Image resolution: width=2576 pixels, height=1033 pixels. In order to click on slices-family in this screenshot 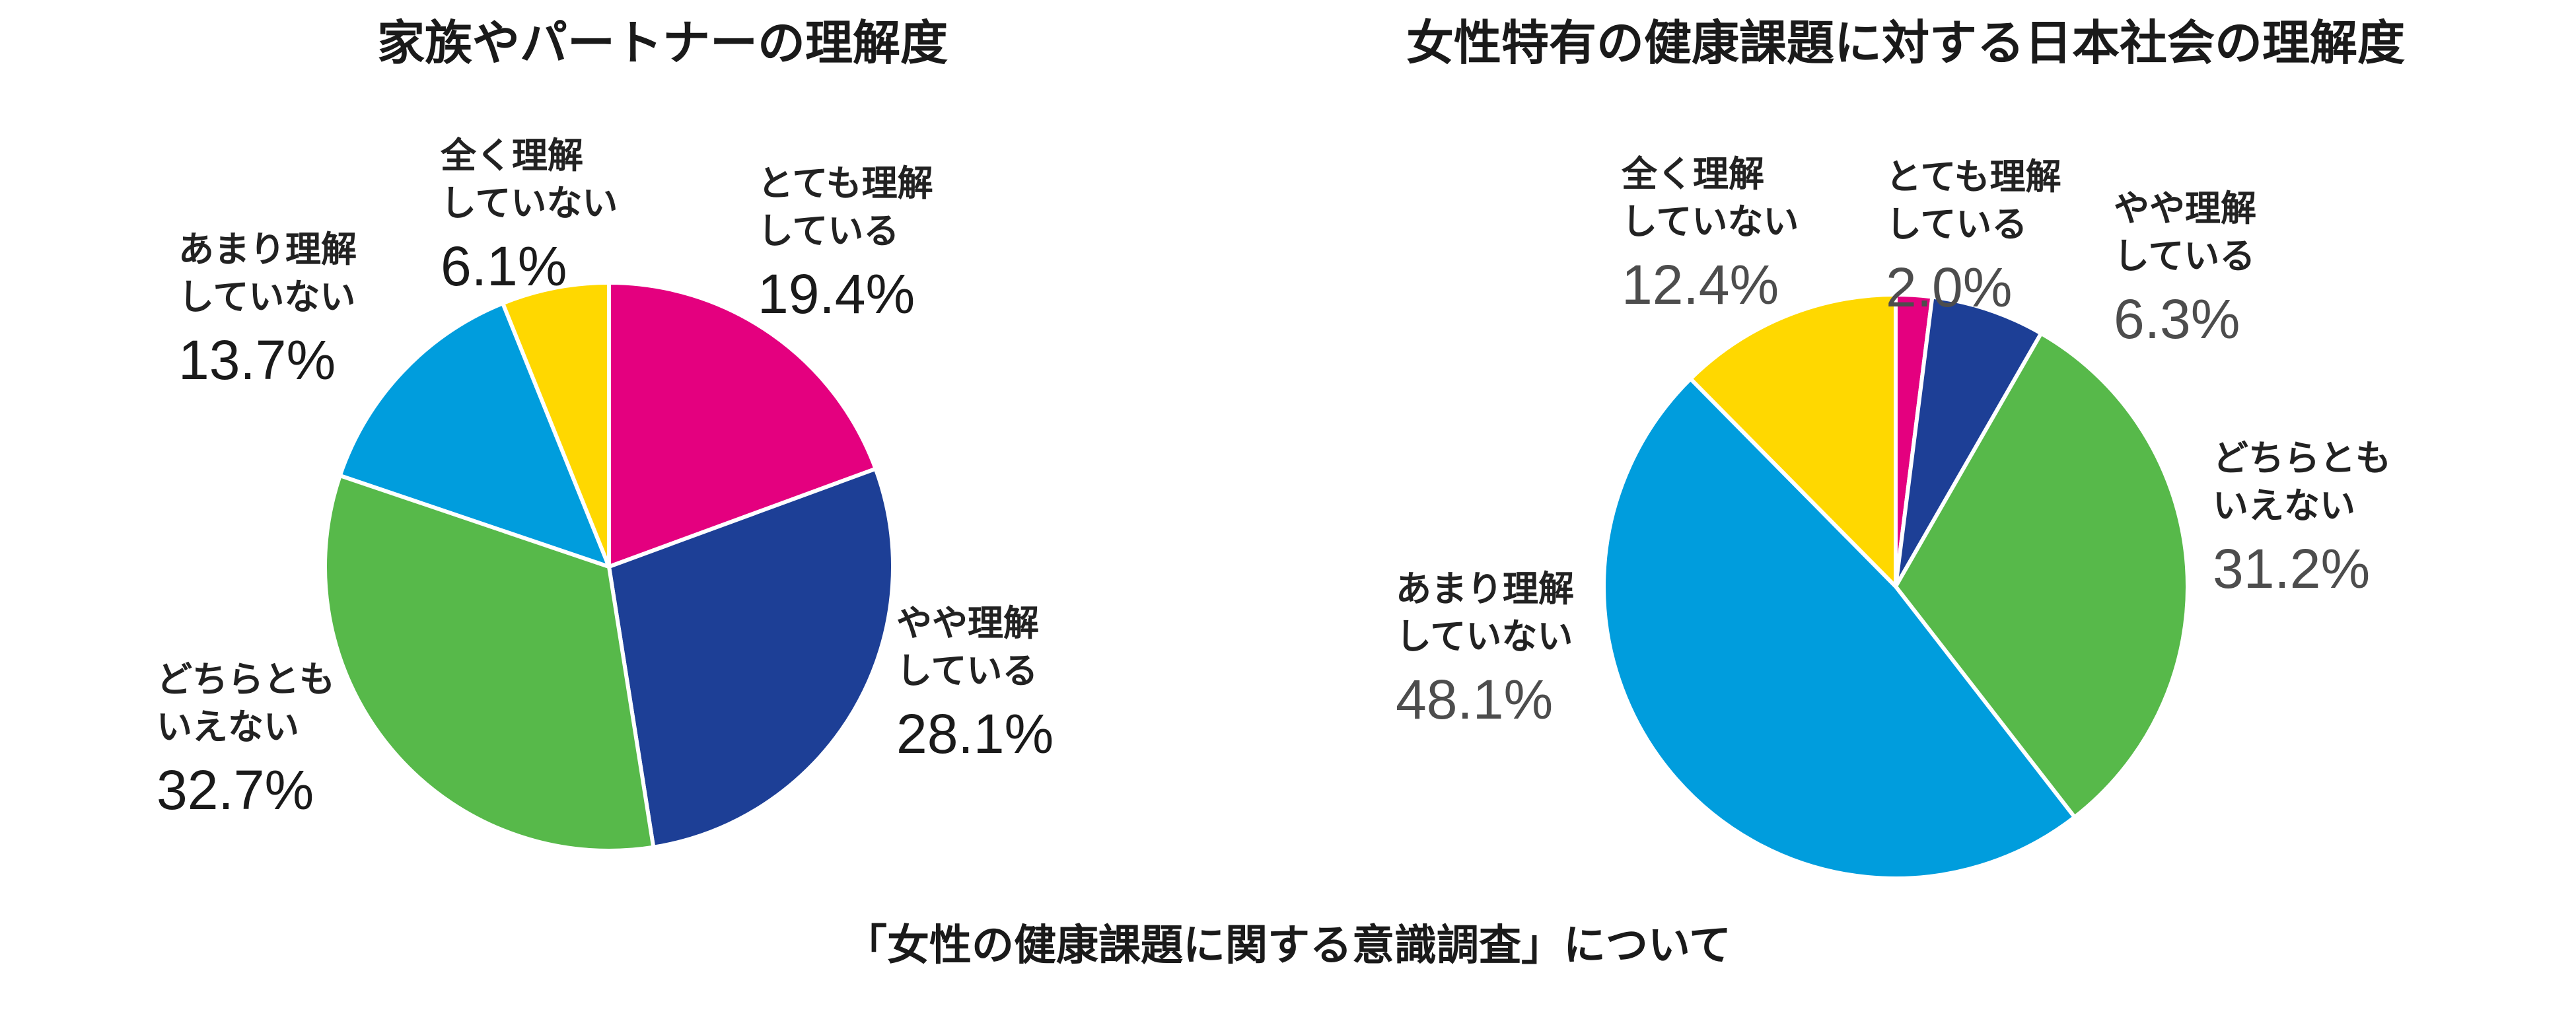, I will do `click(609, 567)`.